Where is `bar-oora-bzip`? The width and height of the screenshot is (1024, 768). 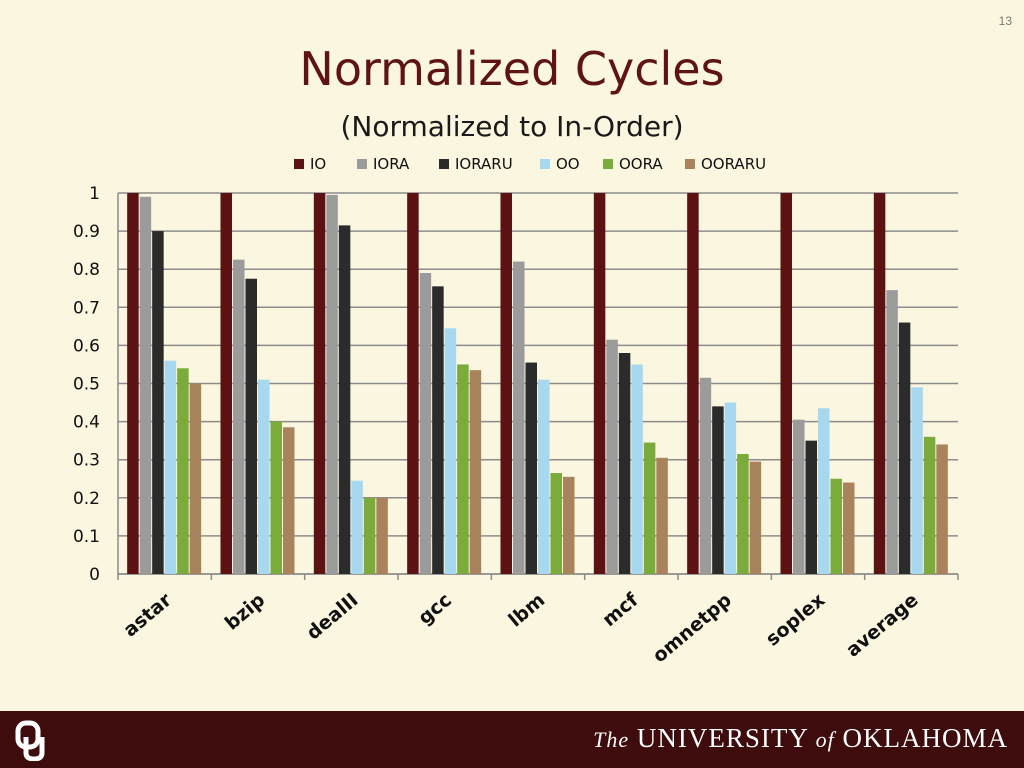
bar-oora-bzip is located at coordinates (276, 497).